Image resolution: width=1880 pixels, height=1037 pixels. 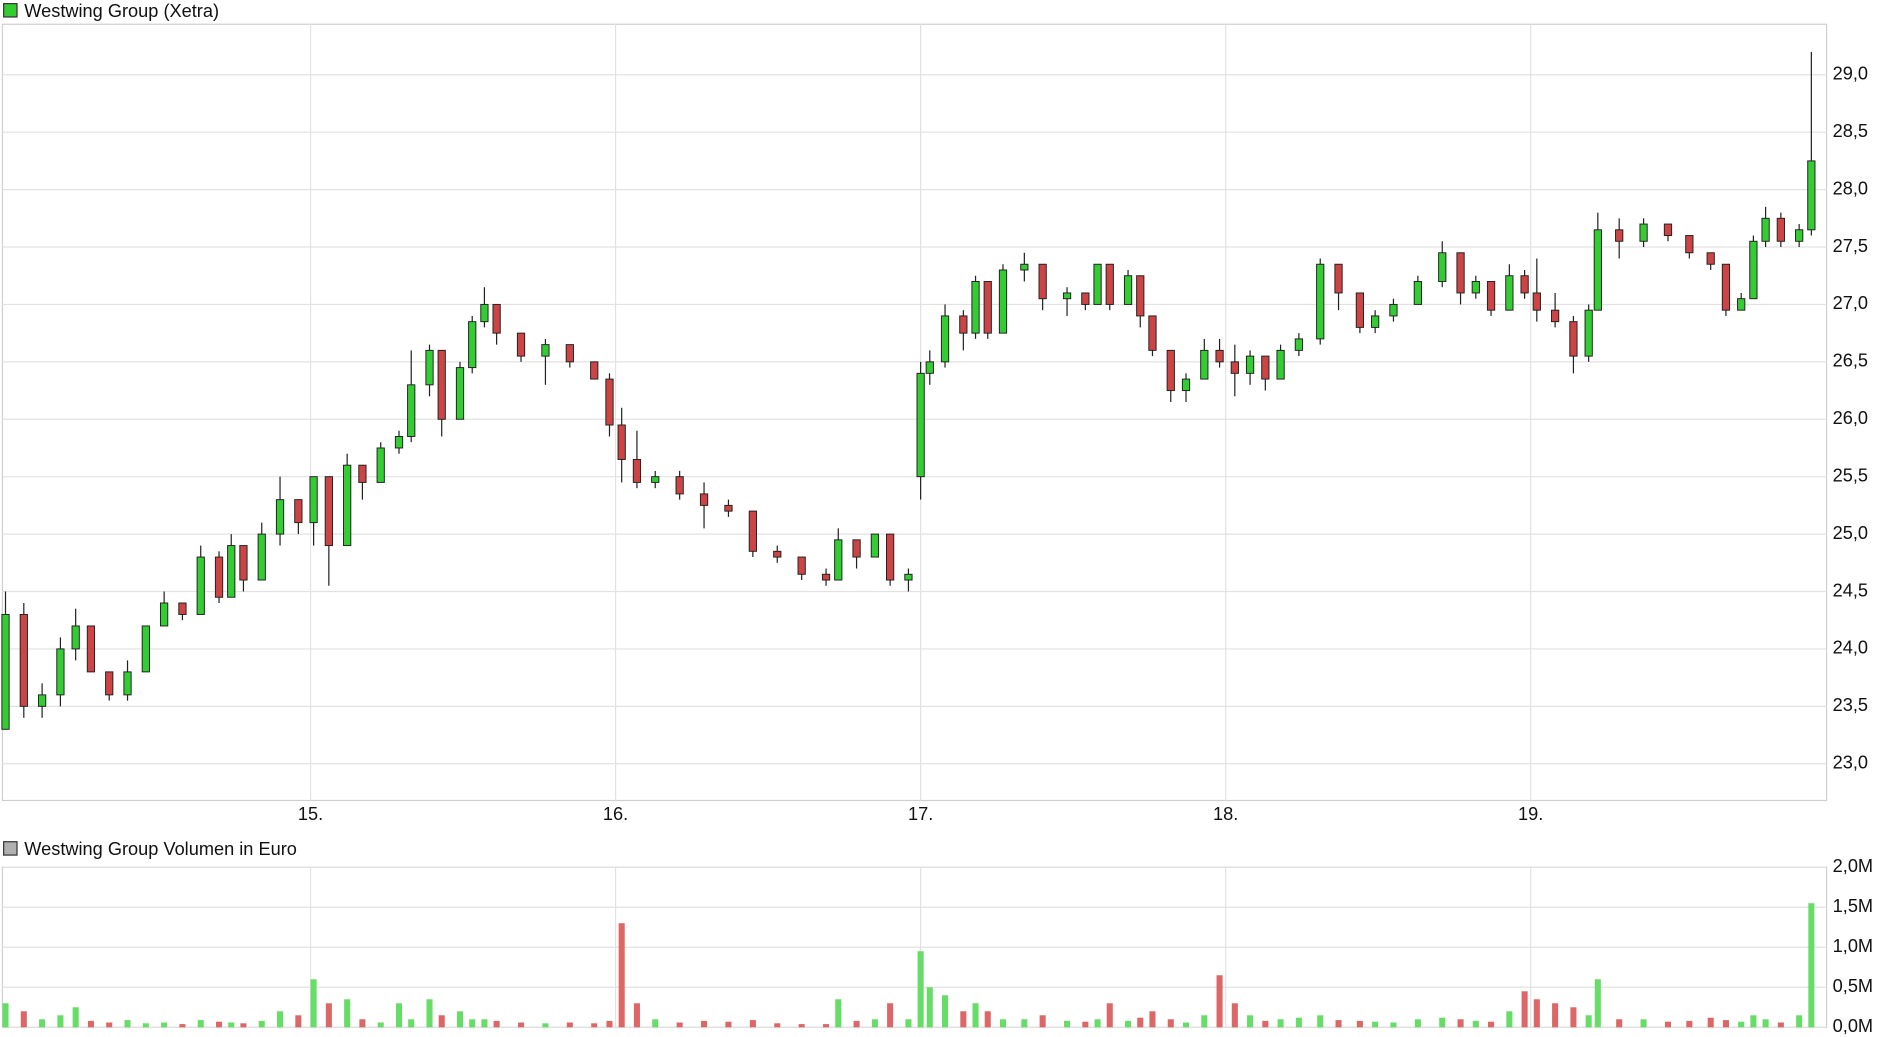 I want to click on y-tick-label: 1,5M, so click(x=1853, y=906).